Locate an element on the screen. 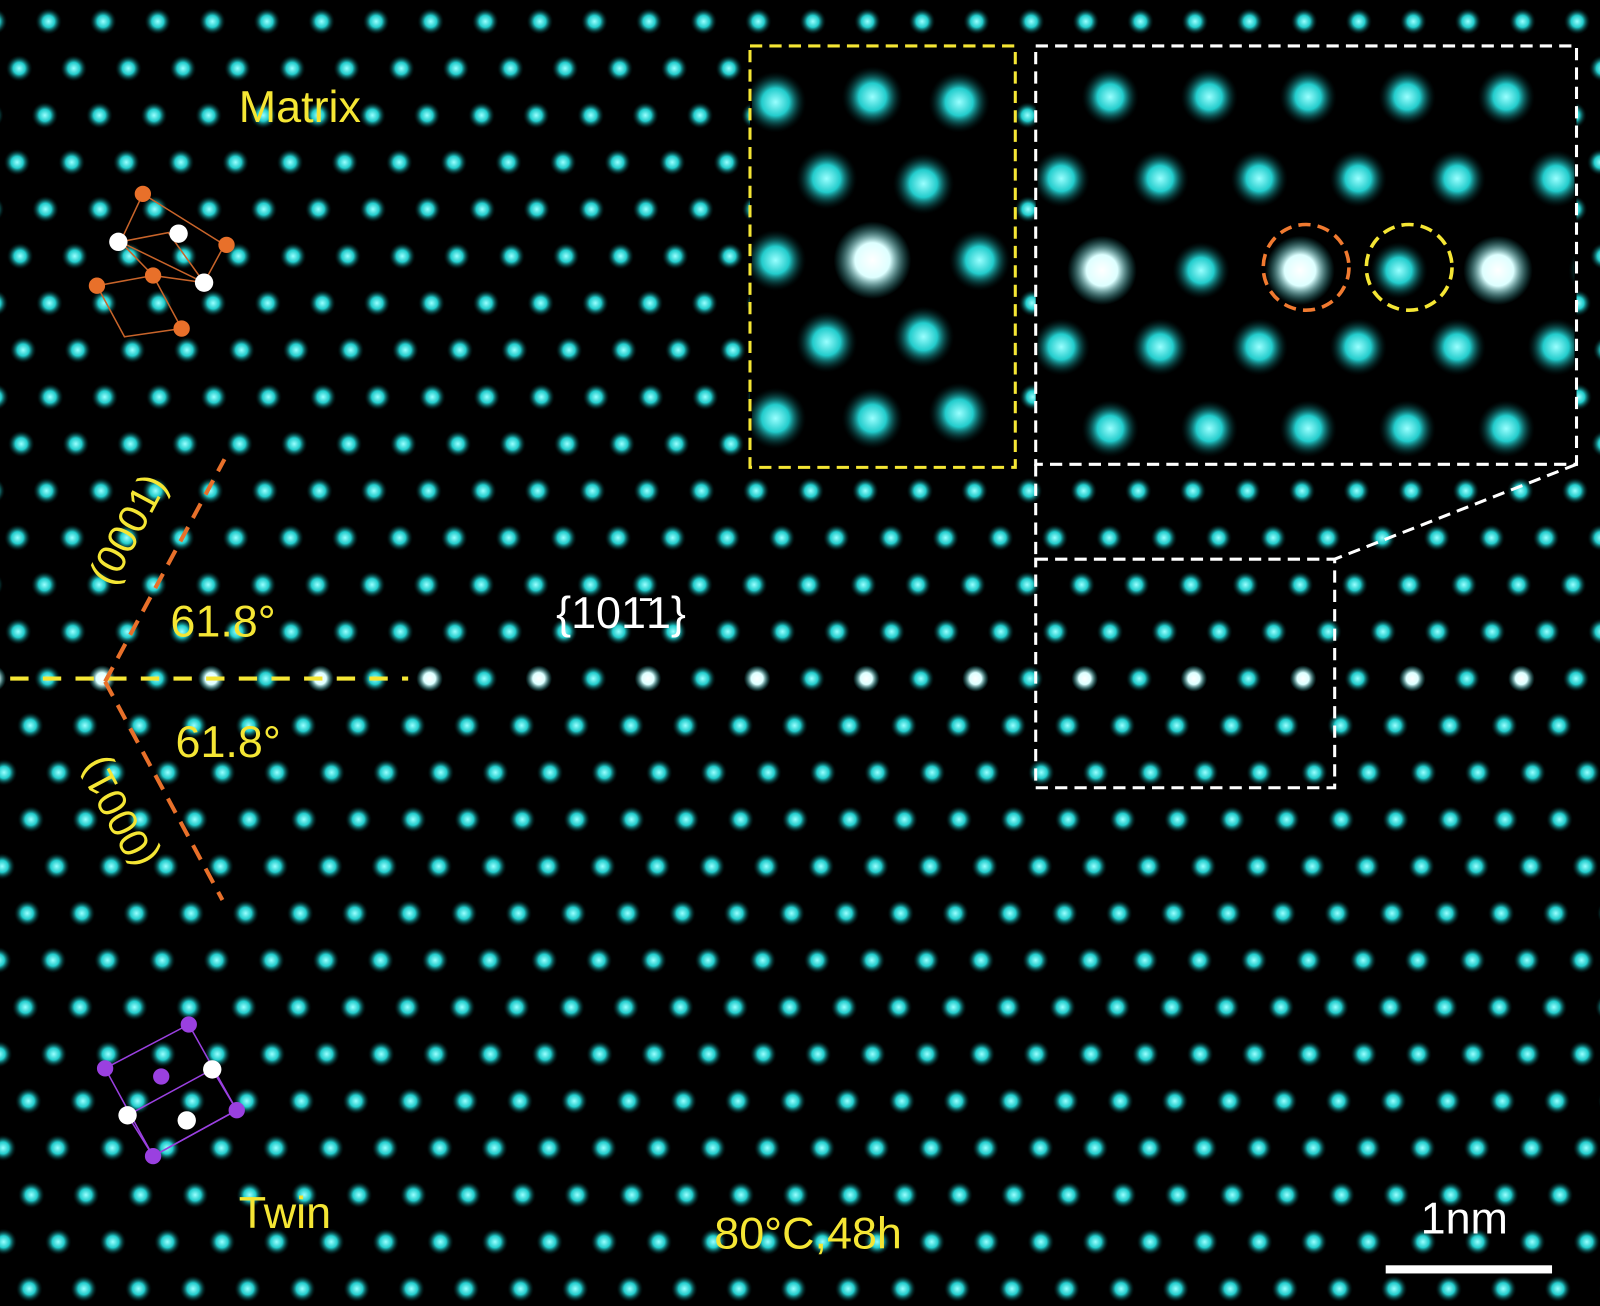  condition-label: 80°C,48h is located at coordinates (808, 1233).